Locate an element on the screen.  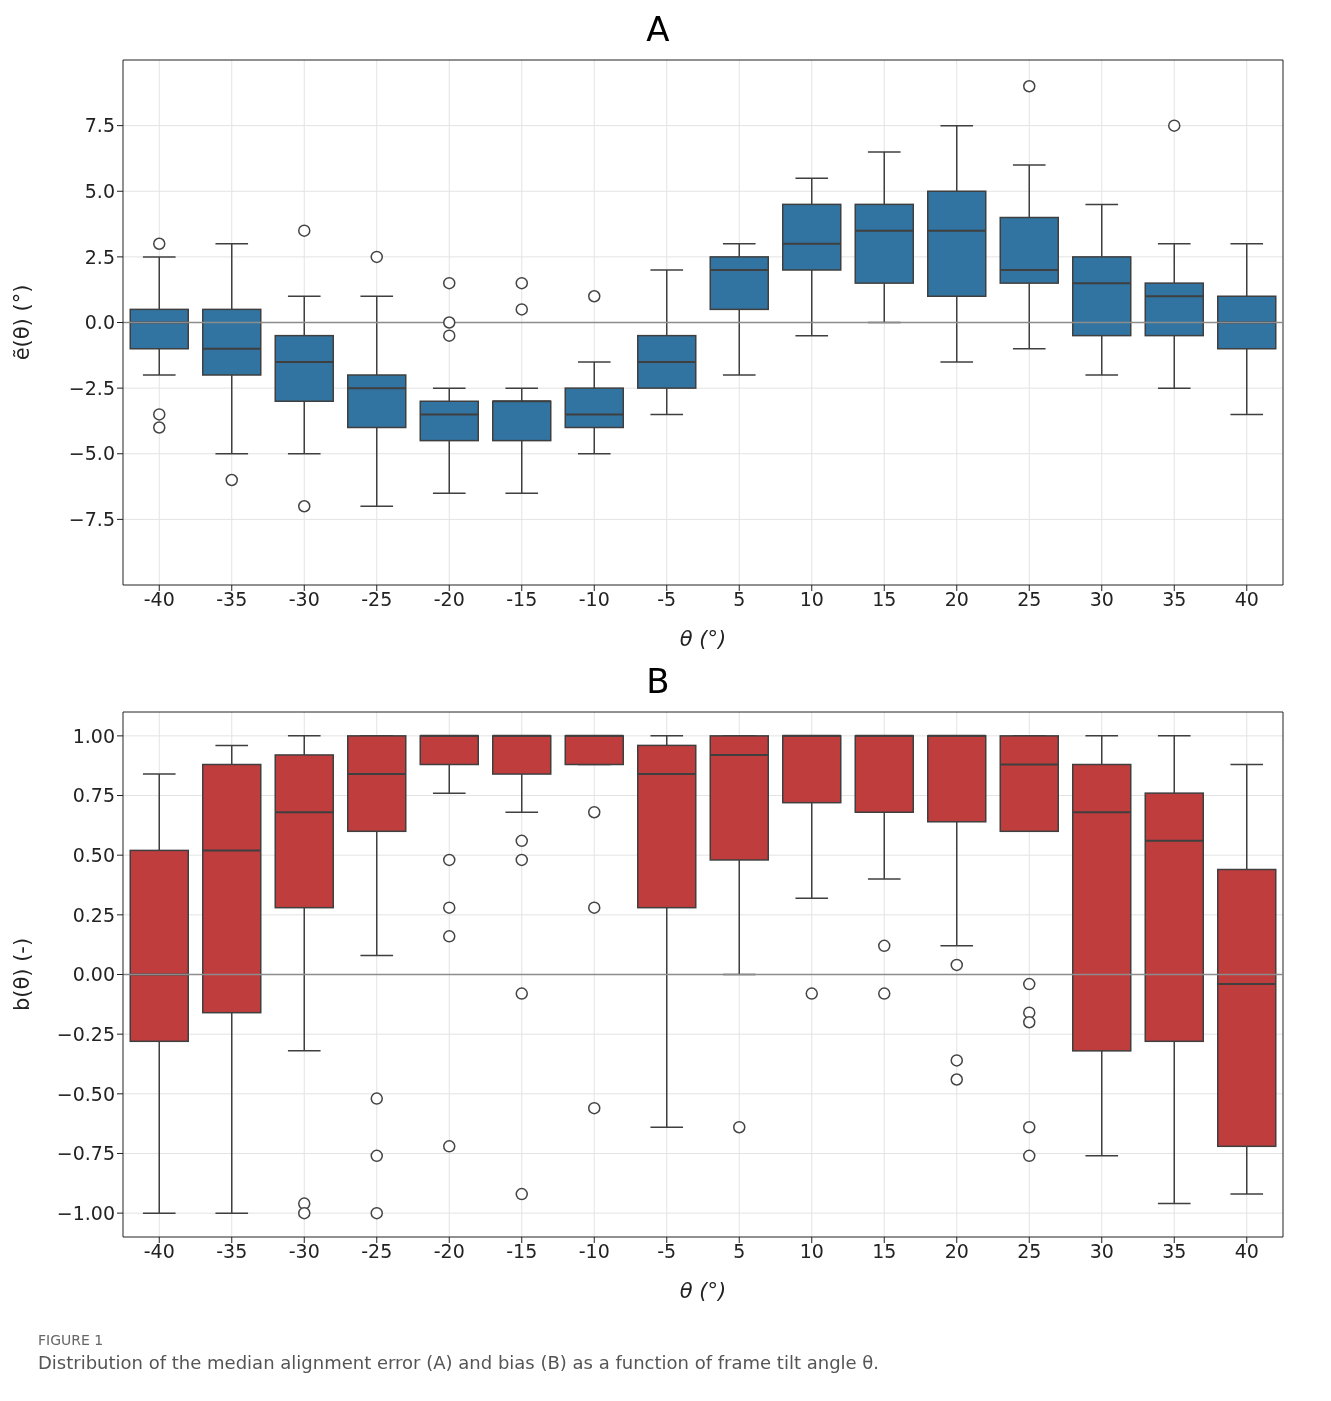
y-tick-label: −1.00 is located at coordinates (85, 1212).